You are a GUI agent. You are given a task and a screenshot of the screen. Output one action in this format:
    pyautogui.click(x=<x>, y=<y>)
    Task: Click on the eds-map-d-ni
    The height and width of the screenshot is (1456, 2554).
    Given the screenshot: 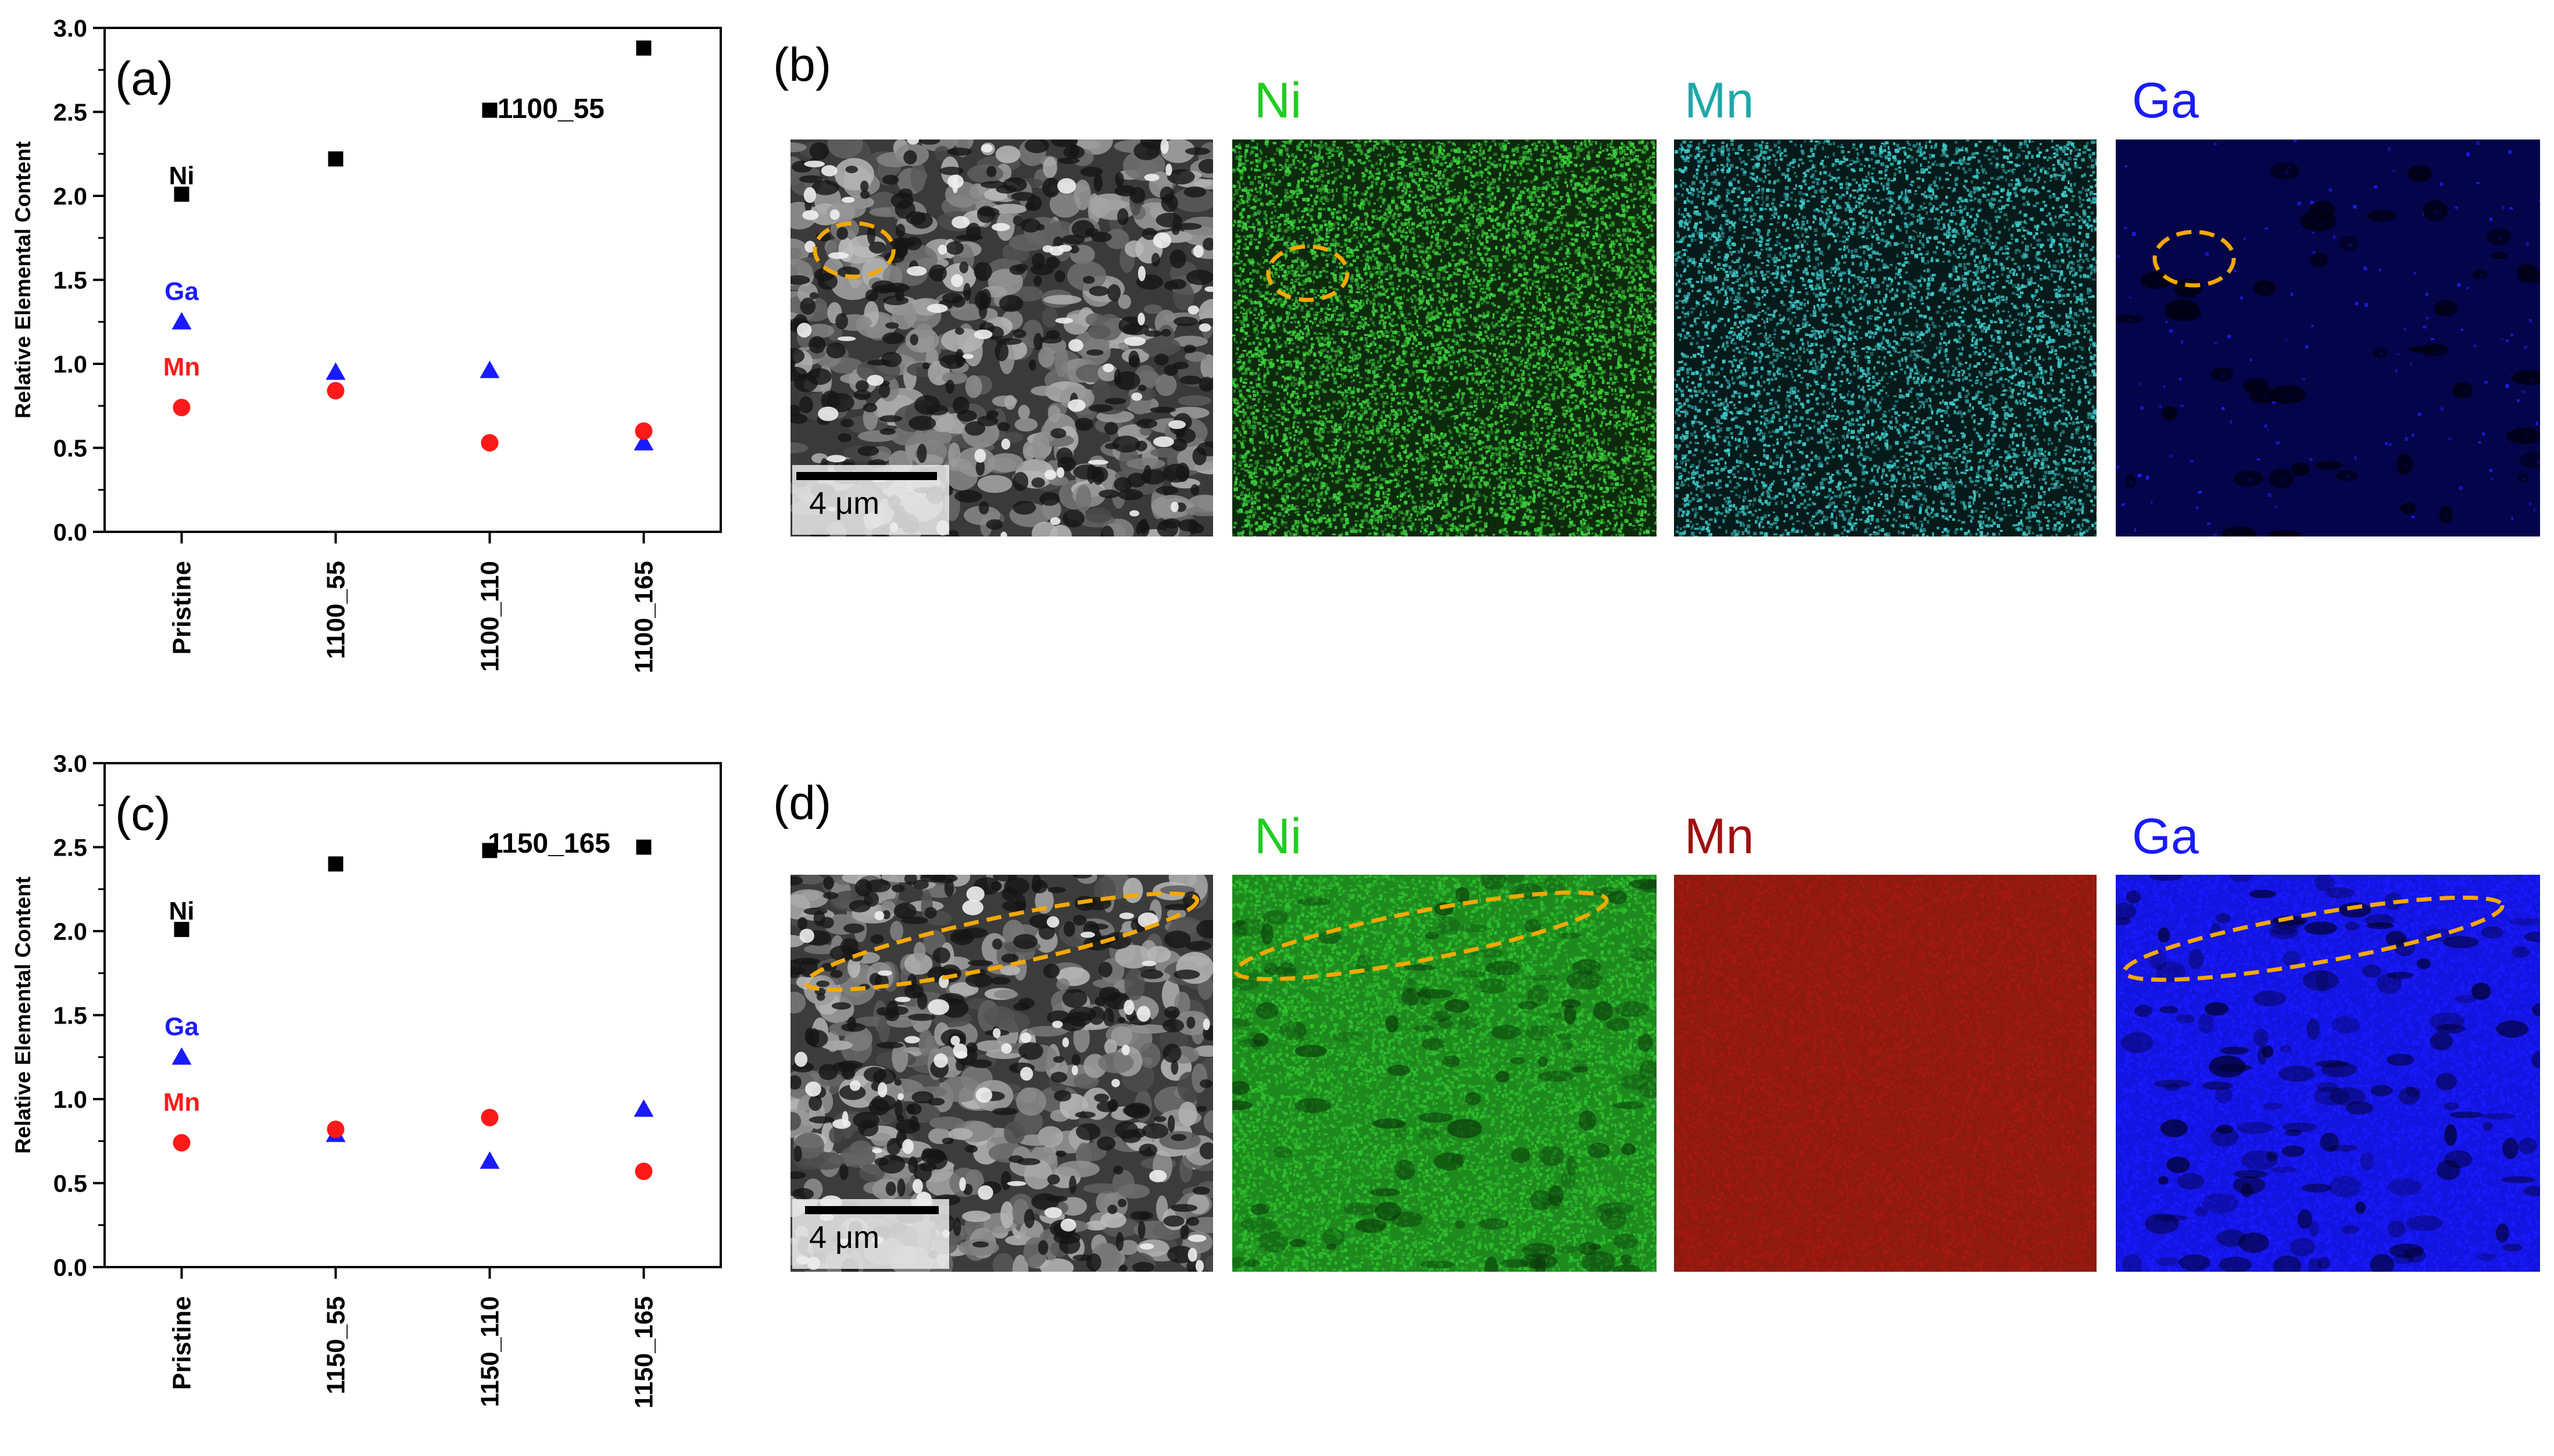 What is the action you would take?
    pyautogui.click(x=1444, y=1073)
    